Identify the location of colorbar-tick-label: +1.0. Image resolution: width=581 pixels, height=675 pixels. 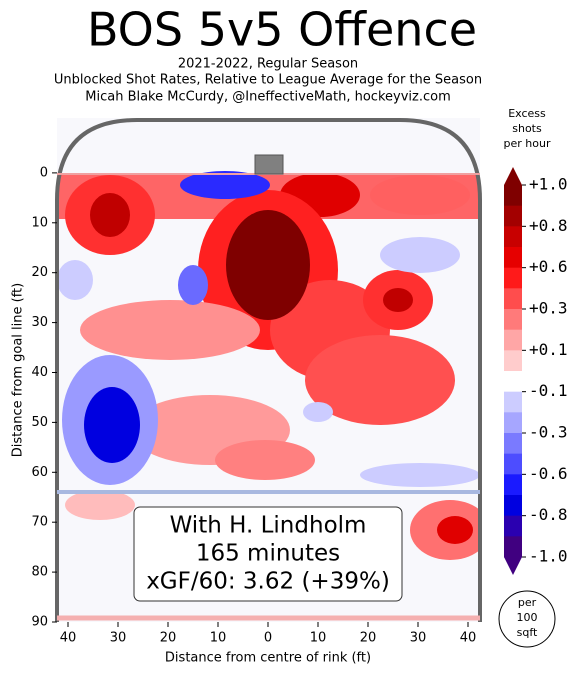
(548, 184).